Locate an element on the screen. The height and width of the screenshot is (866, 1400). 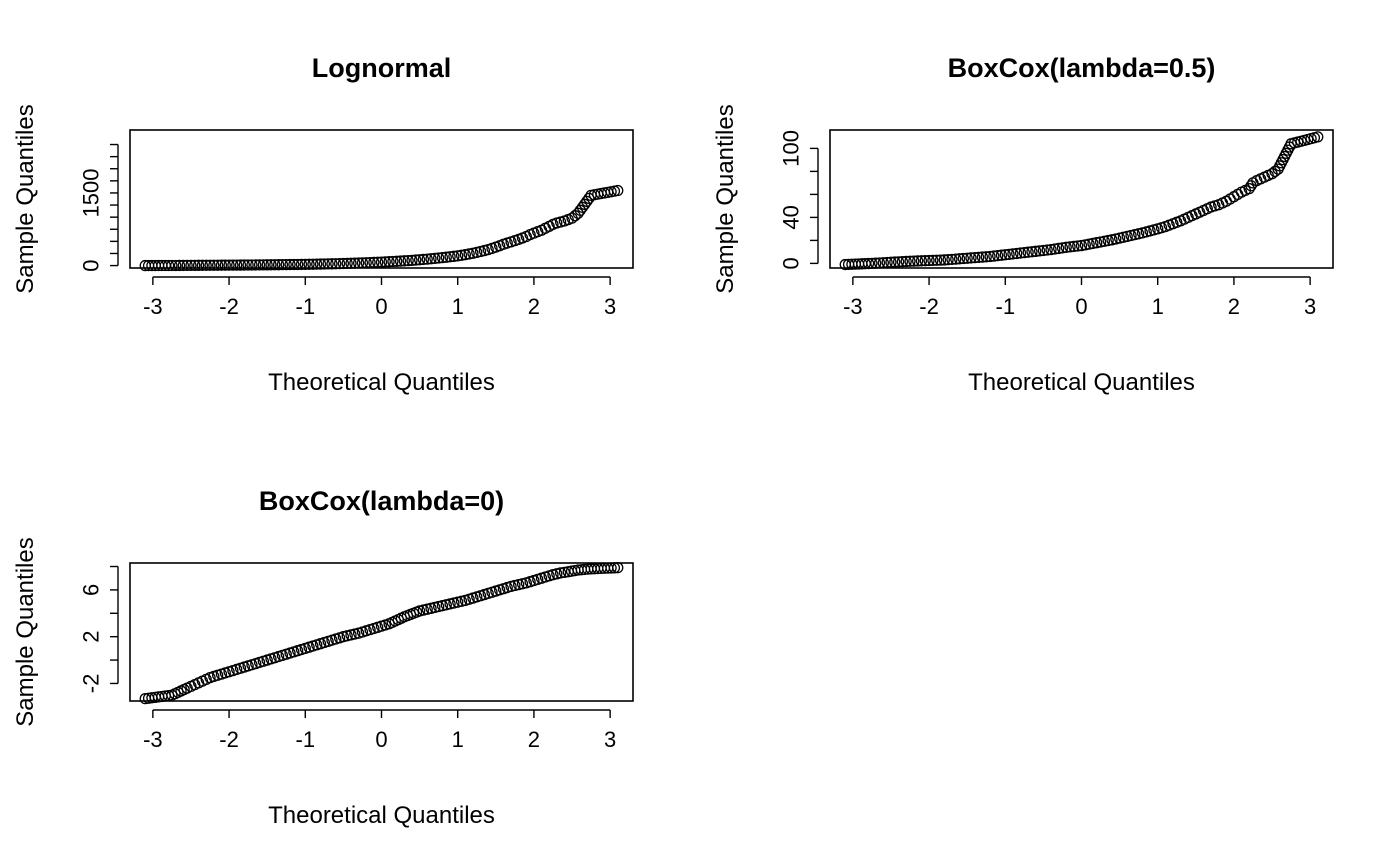
y-axis-label: Sample Quantiles is located at coordinates (25, 631).